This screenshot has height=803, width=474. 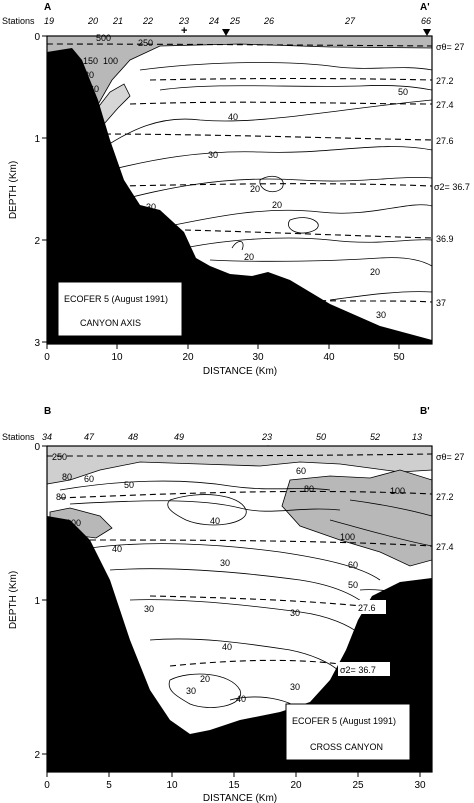 I want to click on info-box-subtitle: CROSS CANYON, so click(x=346, y=747).